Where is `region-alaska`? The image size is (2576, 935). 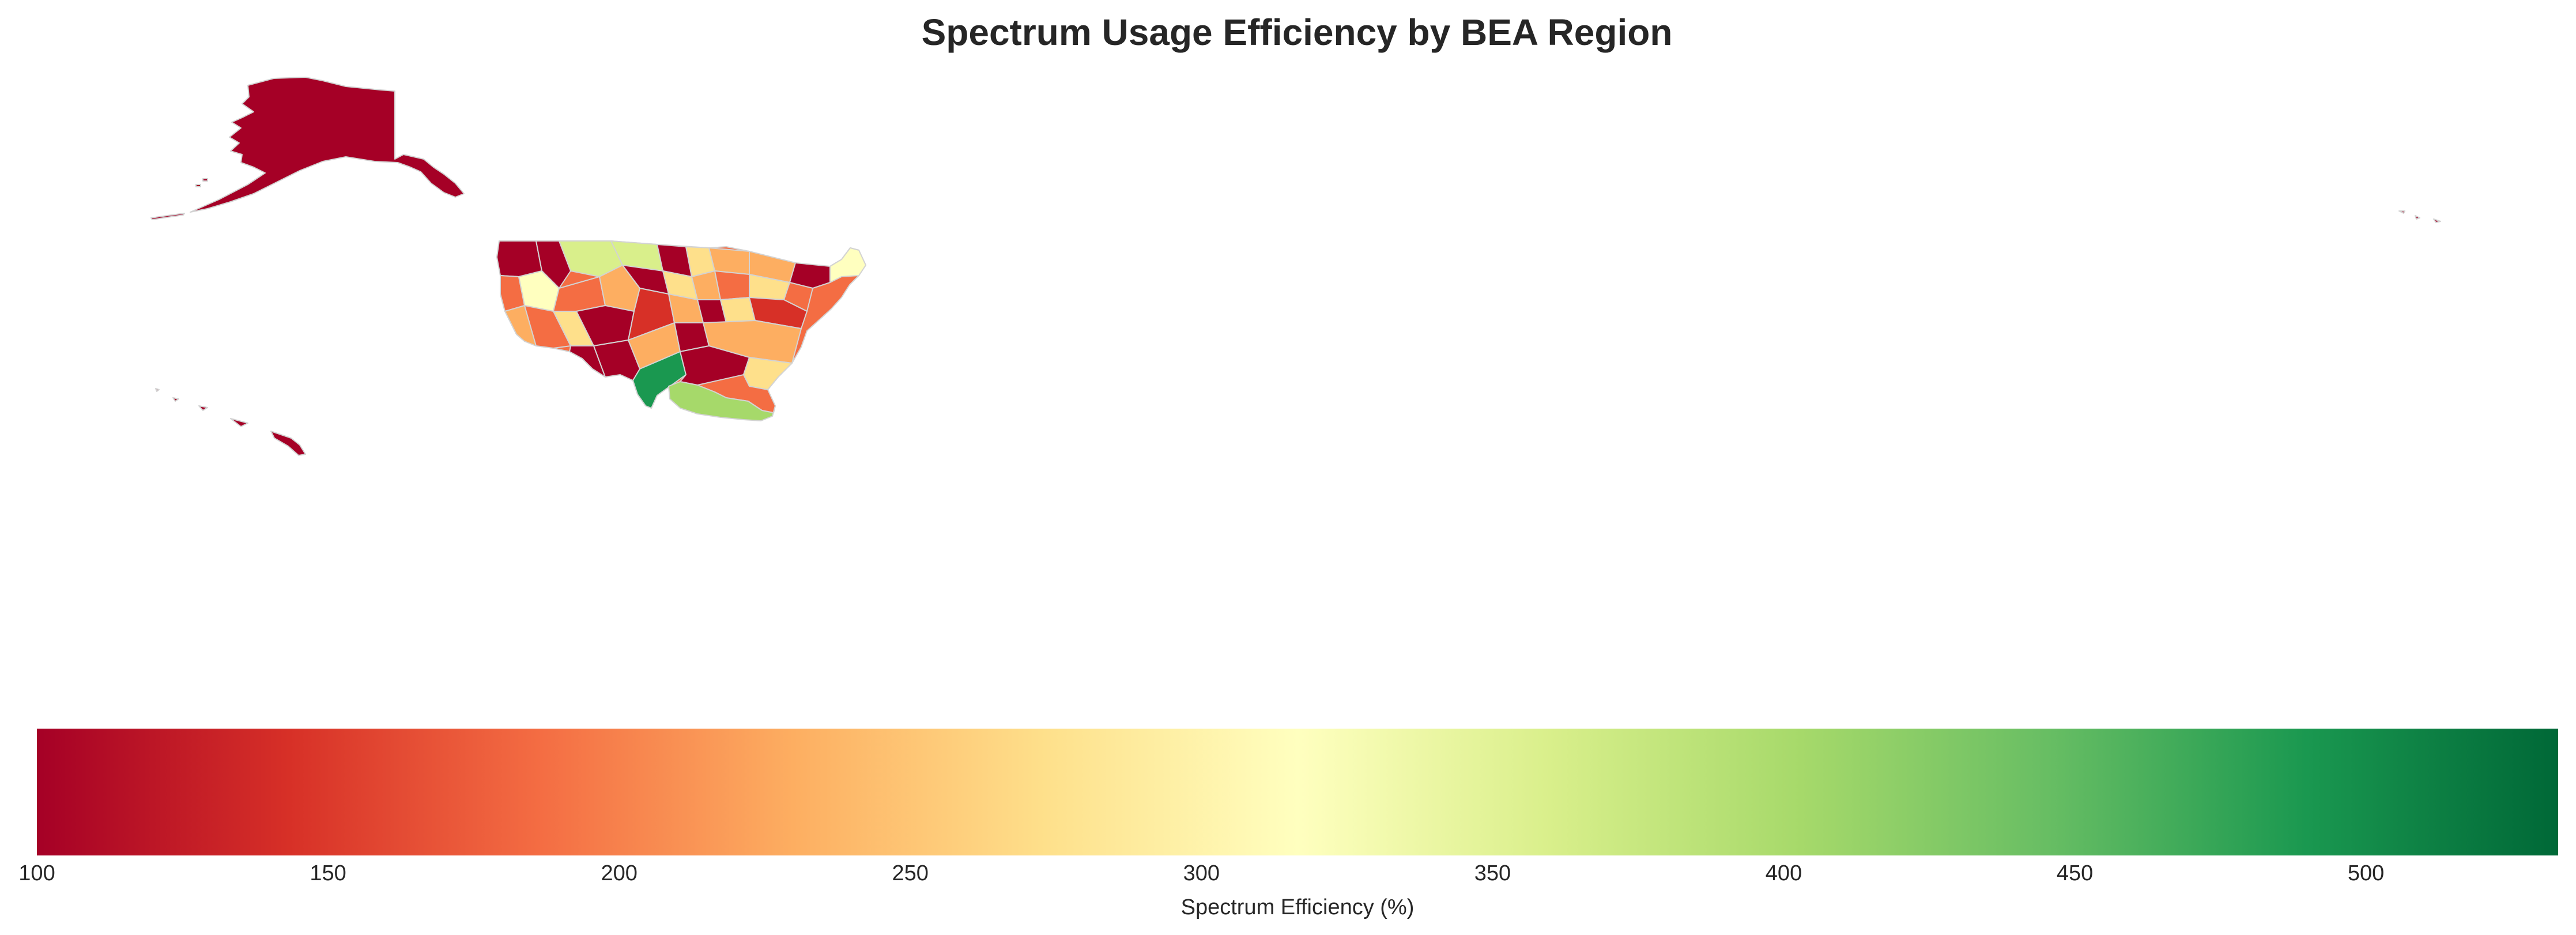 region-alaska is located at coordinates (327, 145).